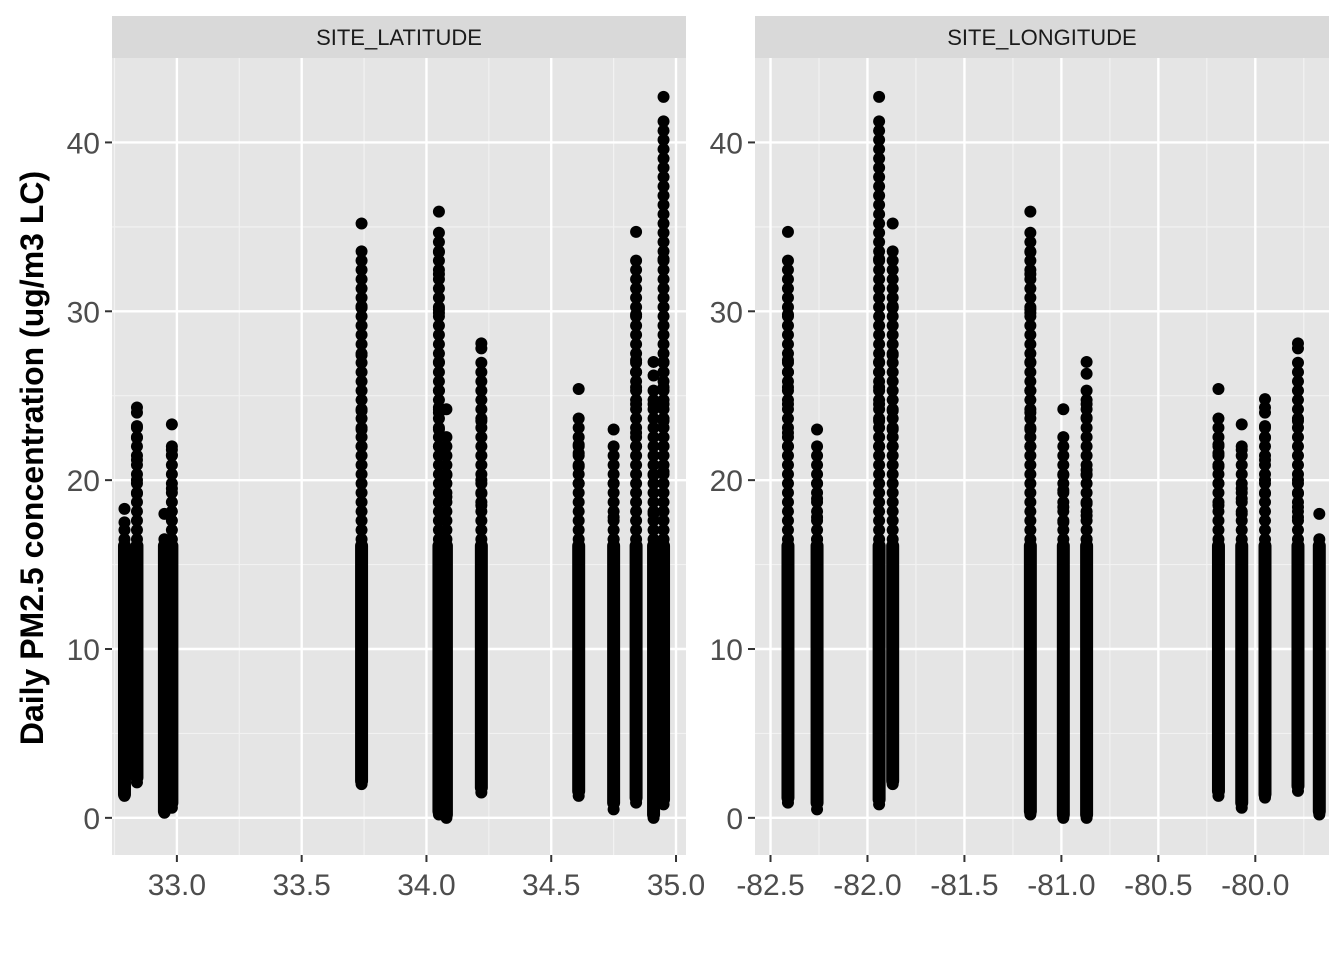  What do you see at coordinates (734, 819) in the screenshot?
I see `y-tick-label: 0` at bounding box center [734, 819].